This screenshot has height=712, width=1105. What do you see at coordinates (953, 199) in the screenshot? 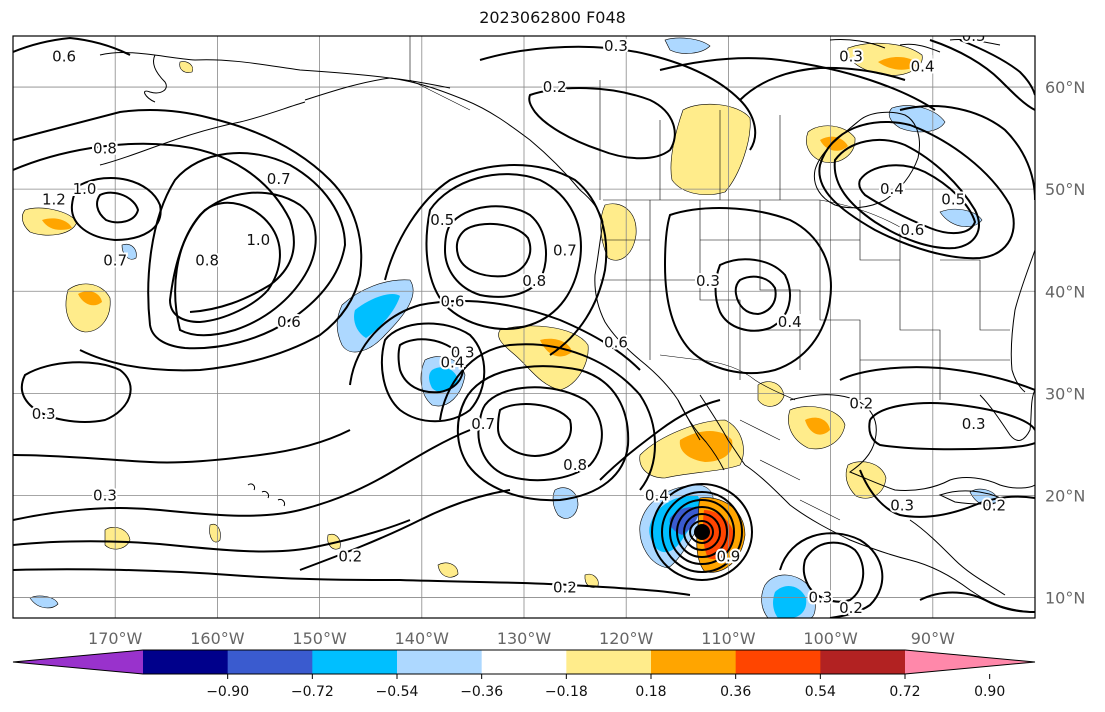
I see `contour-label: 0.5` at bounding box center [953, 199].